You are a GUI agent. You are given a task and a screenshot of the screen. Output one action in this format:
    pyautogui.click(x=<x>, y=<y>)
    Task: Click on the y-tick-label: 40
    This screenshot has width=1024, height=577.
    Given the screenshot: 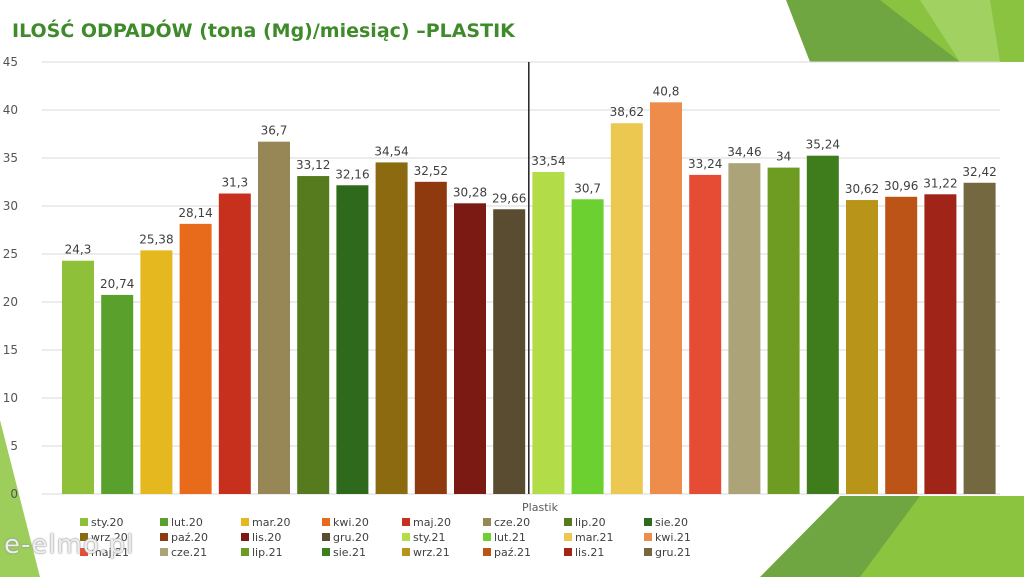 What is the action you would take?
    pyautogui.click(x=10, y=110)
    